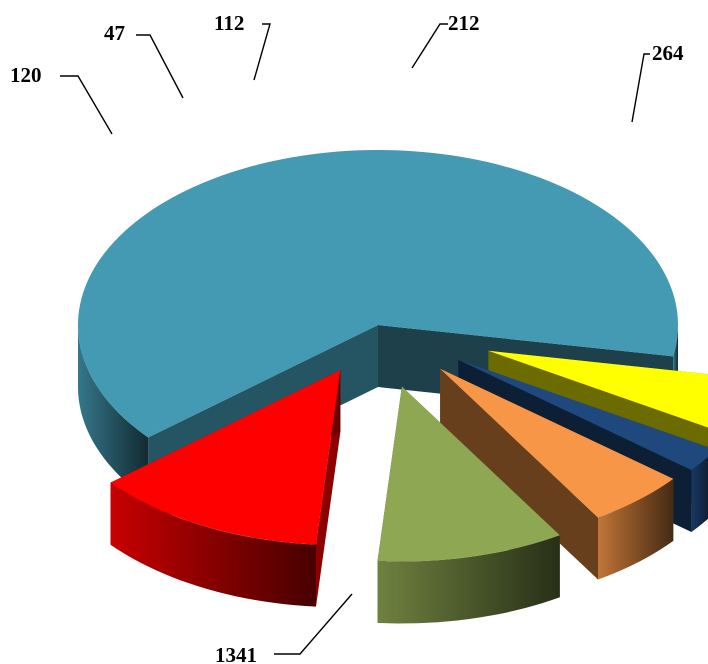  What do you see at coordinates (114, 33) in the screenshot?
I see `data-label-47: 47` at bounding box center [114, 33].